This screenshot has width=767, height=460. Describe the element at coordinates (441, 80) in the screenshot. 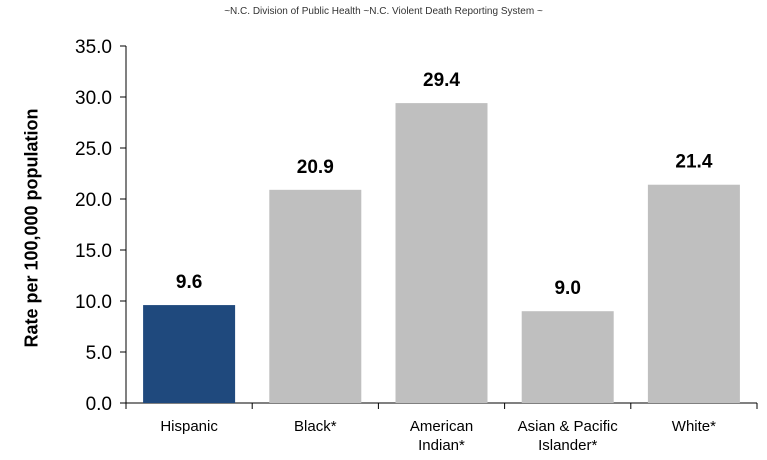

I see `data-label: 29.4` at that location.